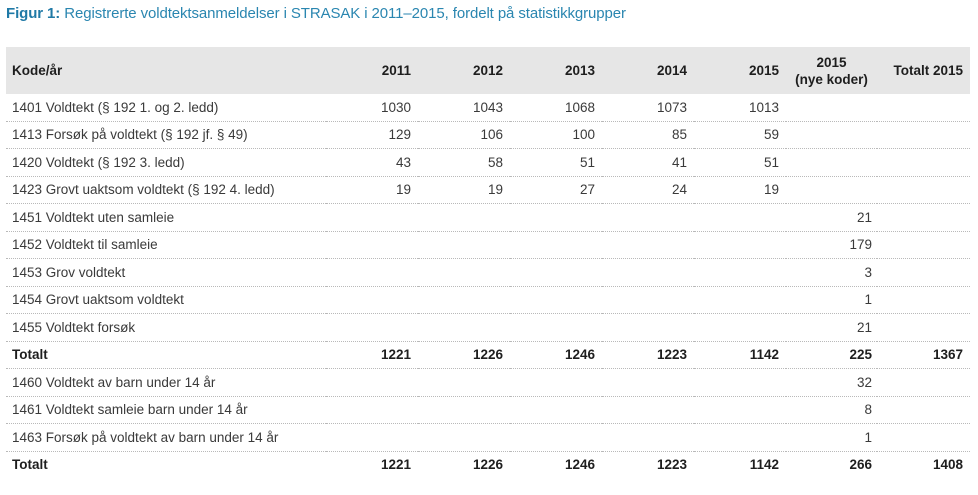 The image size is (978, 495). I want to click on header-code-year: Kode/år, so click(166, 70).